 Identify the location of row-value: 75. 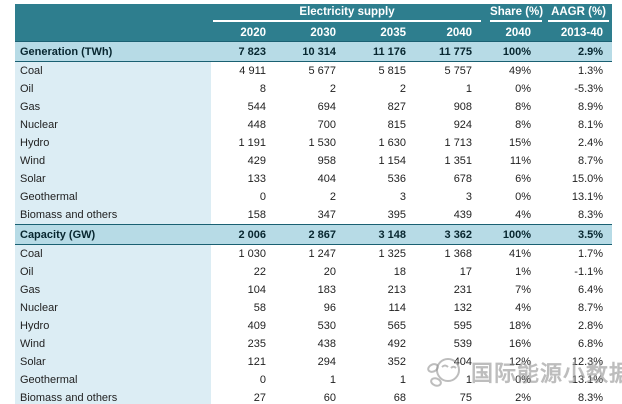
(454, 396).